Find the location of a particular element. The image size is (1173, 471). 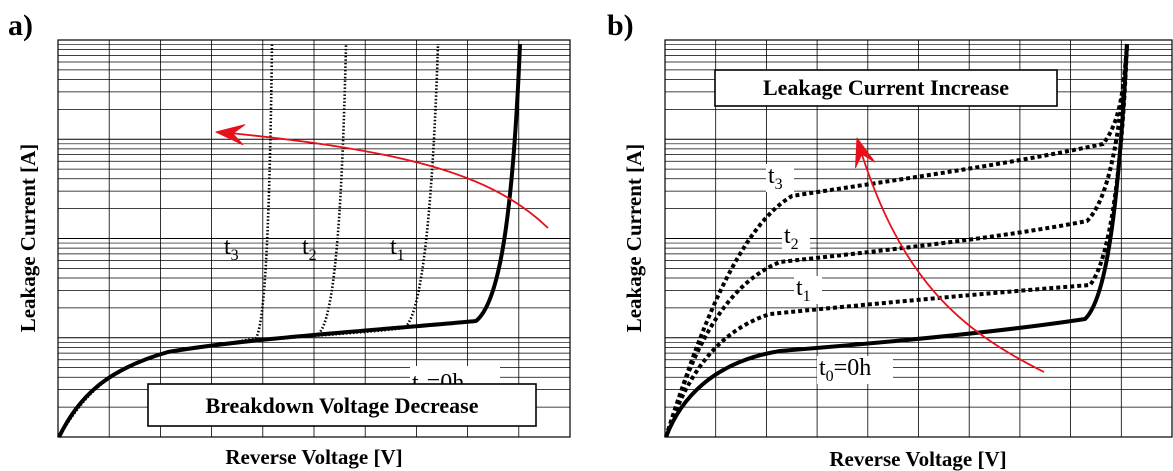

panel-a-annotation: Breakdown Voltage Decrease is located at coordinates (342, 405).